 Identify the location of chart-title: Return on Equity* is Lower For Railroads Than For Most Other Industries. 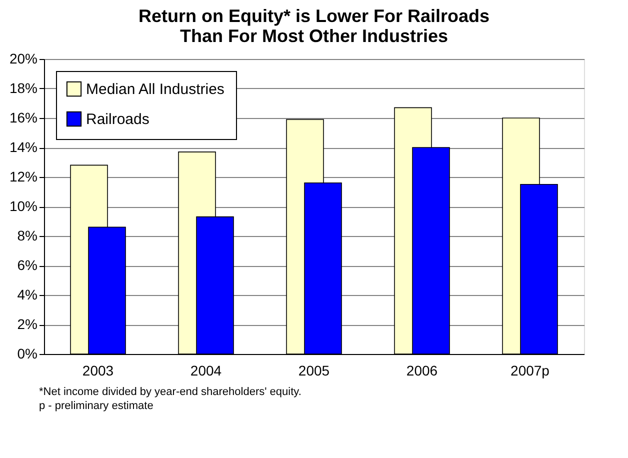
(314, 26).